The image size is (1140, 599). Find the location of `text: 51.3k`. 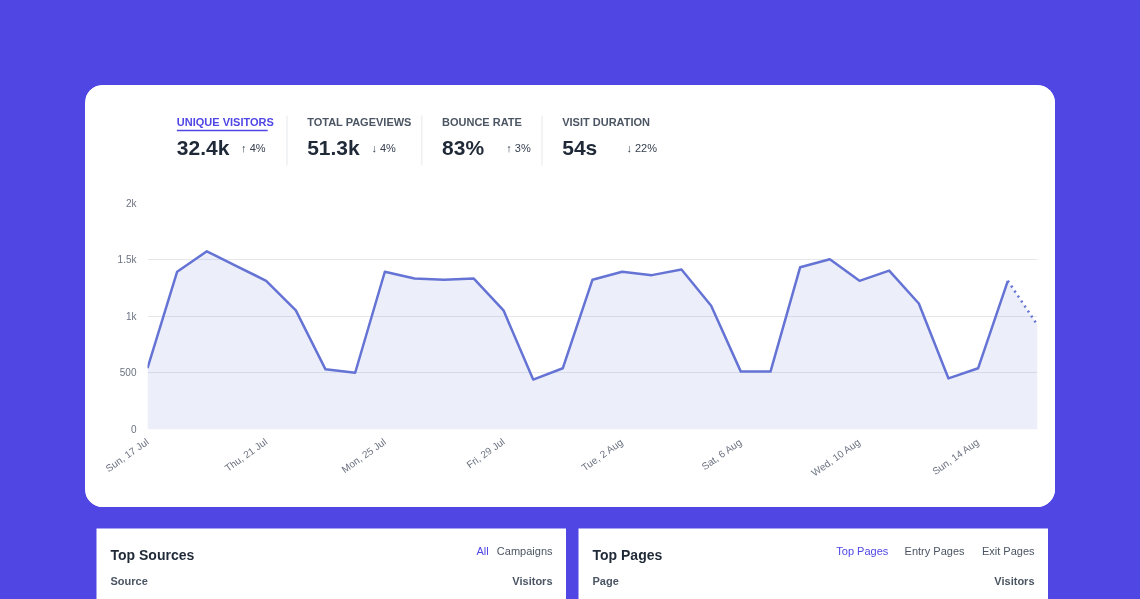

text: 51.3k is located at coordinates (334, 147).